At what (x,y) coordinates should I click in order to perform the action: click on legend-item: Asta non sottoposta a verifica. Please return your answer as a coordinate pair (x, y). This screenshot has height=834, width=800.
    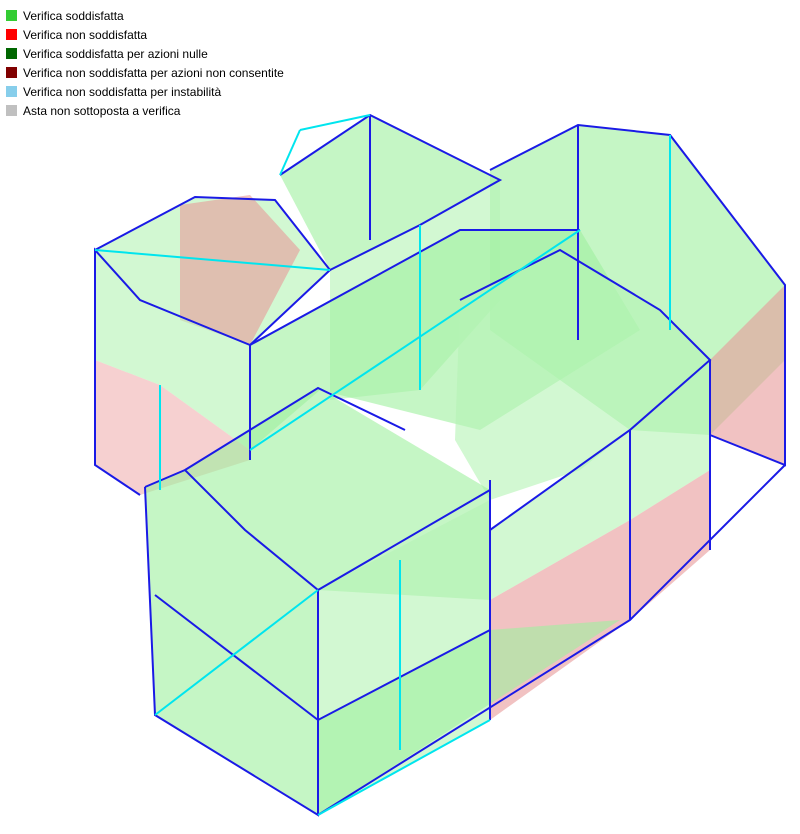
    Looking at the image, I should click on (145, 110).